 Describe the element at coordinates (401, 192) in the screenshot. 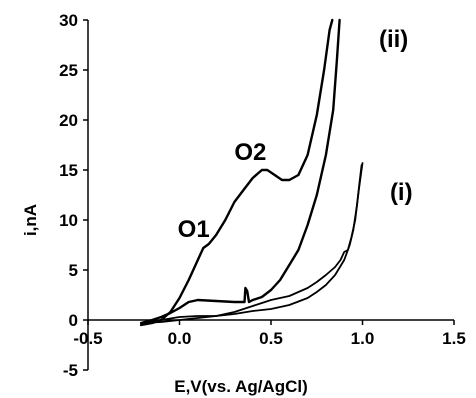

I see `annotation-label: (i)` at that location.